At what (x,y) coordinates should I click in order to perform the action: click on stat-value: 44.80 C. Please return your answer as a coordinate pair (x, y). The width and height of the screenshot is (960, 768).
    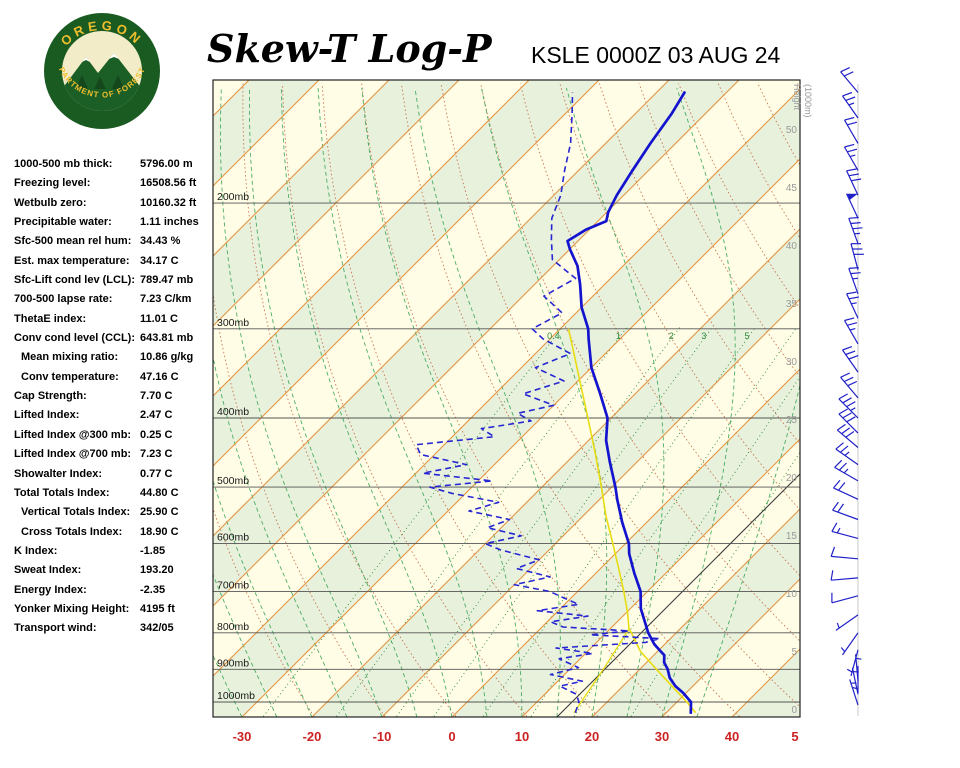
    Looking at the image, I should click on (159, 492).